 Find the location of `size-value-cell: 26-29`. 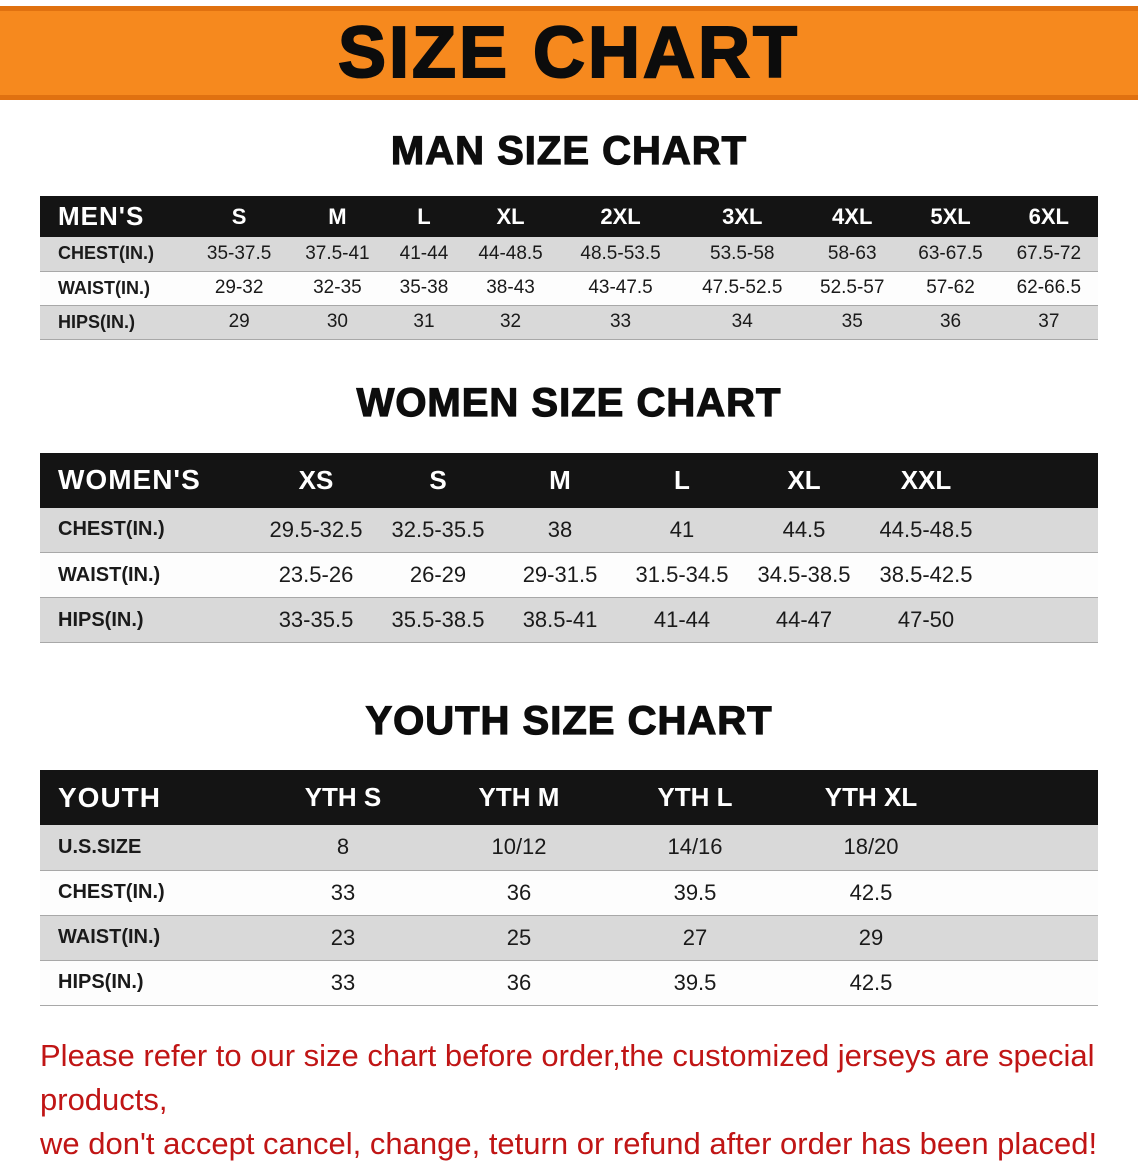

size-value-cell: 26-29 is located at coordinates (438, 574).